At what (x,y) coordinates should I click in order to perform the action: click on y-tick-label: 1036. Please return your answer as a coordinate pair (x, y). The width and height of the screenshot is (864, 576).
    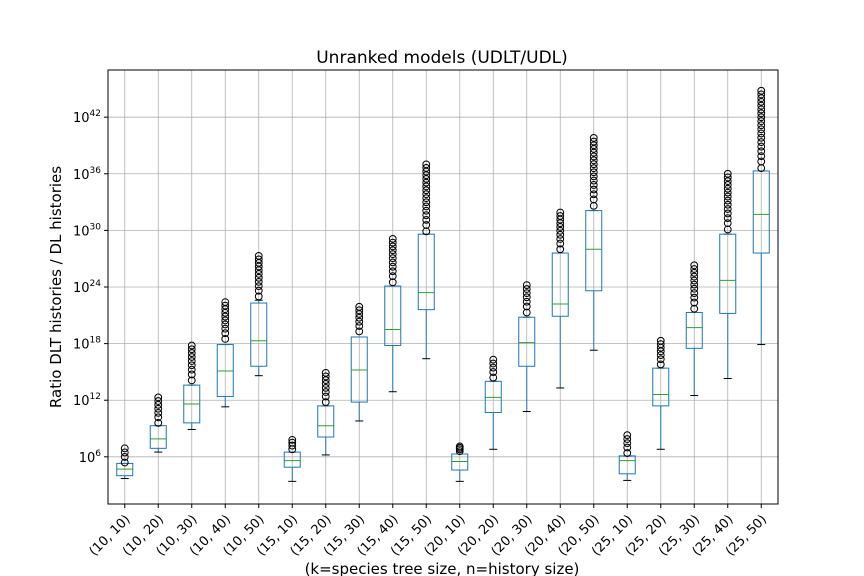
    Looking at the image, I should click on (87, 174).